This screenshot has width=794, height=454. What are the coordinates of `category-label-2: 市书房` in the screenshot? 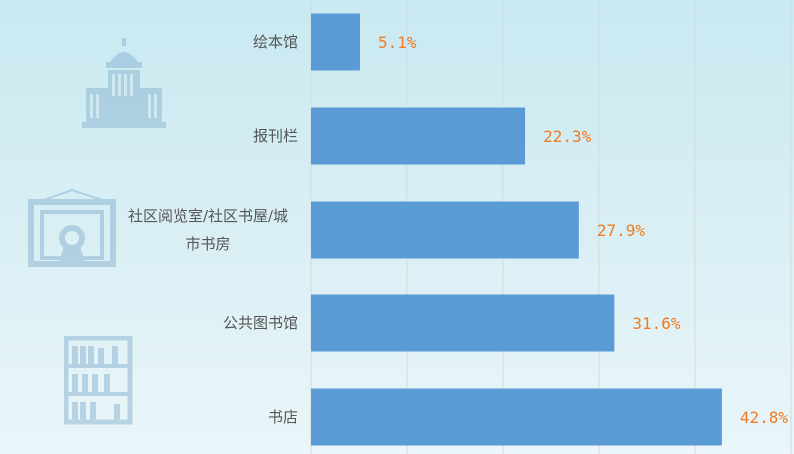 It's located at (207, 244).